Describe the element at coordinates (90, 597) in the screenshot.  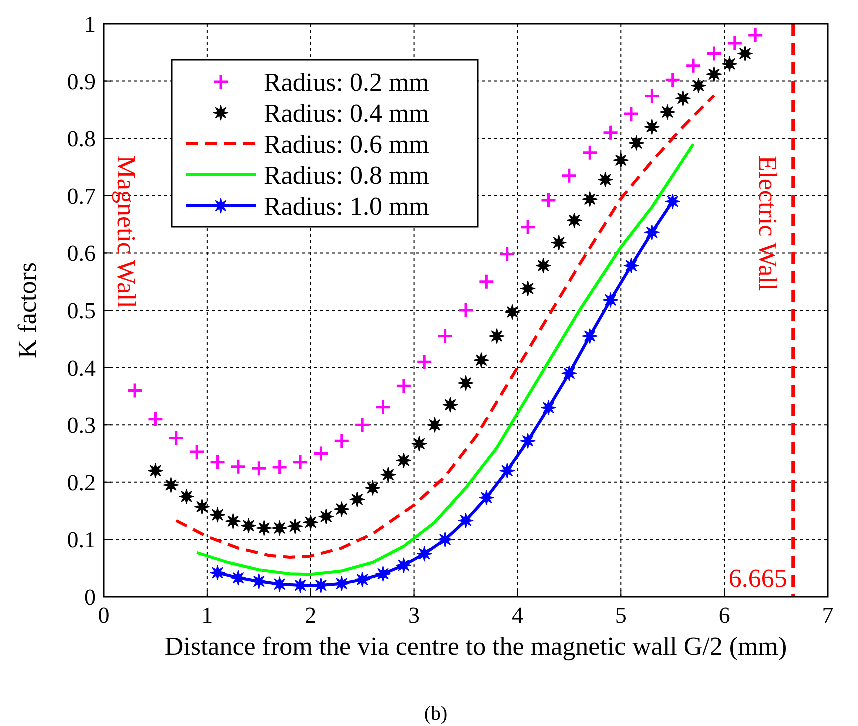
I see `y-tick-label: 0` at that location.